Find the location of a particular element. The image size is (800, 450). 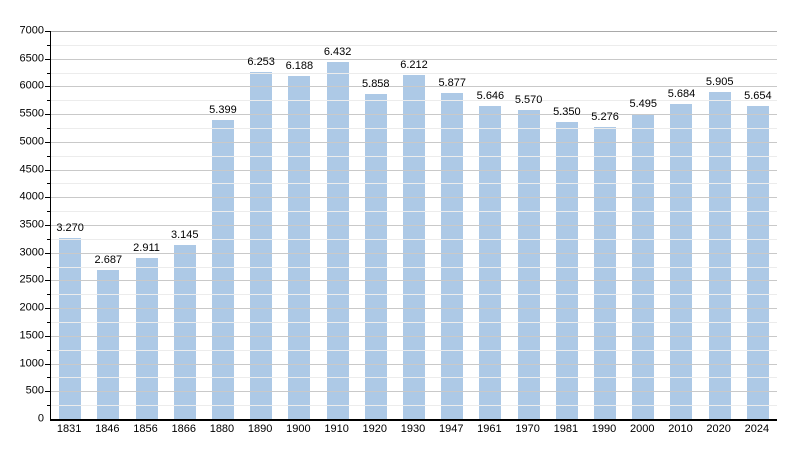

y-tick-label: 2500 is located at coordinates (31, 279).